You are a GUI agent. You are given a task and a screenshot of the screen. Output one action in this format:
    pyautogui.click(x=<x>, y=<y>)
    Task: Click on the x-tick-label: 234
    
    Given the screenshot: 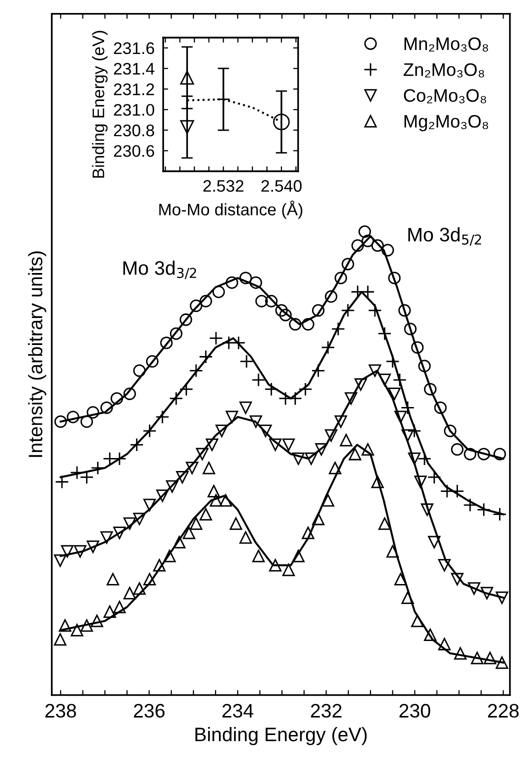 What is the action you would take?
    pyautogui.click(x=238, y=711)
    